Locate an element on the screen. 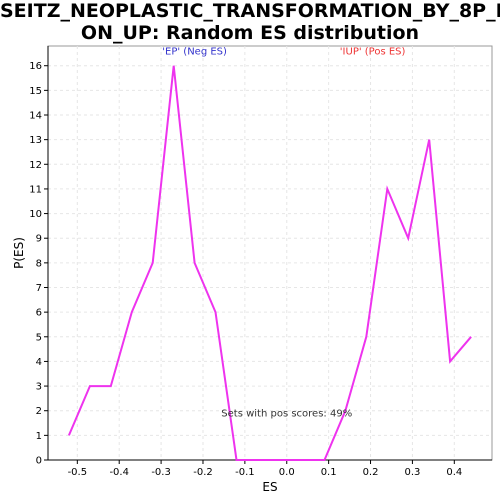 Image resolution: width=500 pixels, height=500 pixels. y-tick-label: 5 is located at coordinates (39, 337).